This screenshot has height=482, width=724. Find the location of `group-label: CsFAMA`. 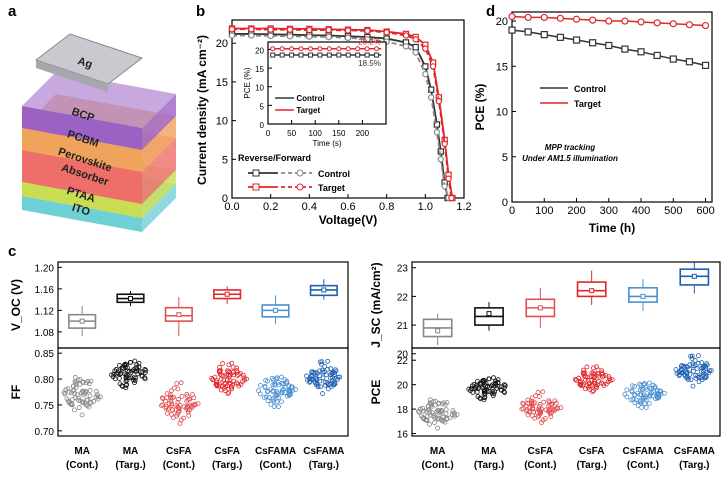

group-label: CsFAMA is located at coordinates (642, 451).